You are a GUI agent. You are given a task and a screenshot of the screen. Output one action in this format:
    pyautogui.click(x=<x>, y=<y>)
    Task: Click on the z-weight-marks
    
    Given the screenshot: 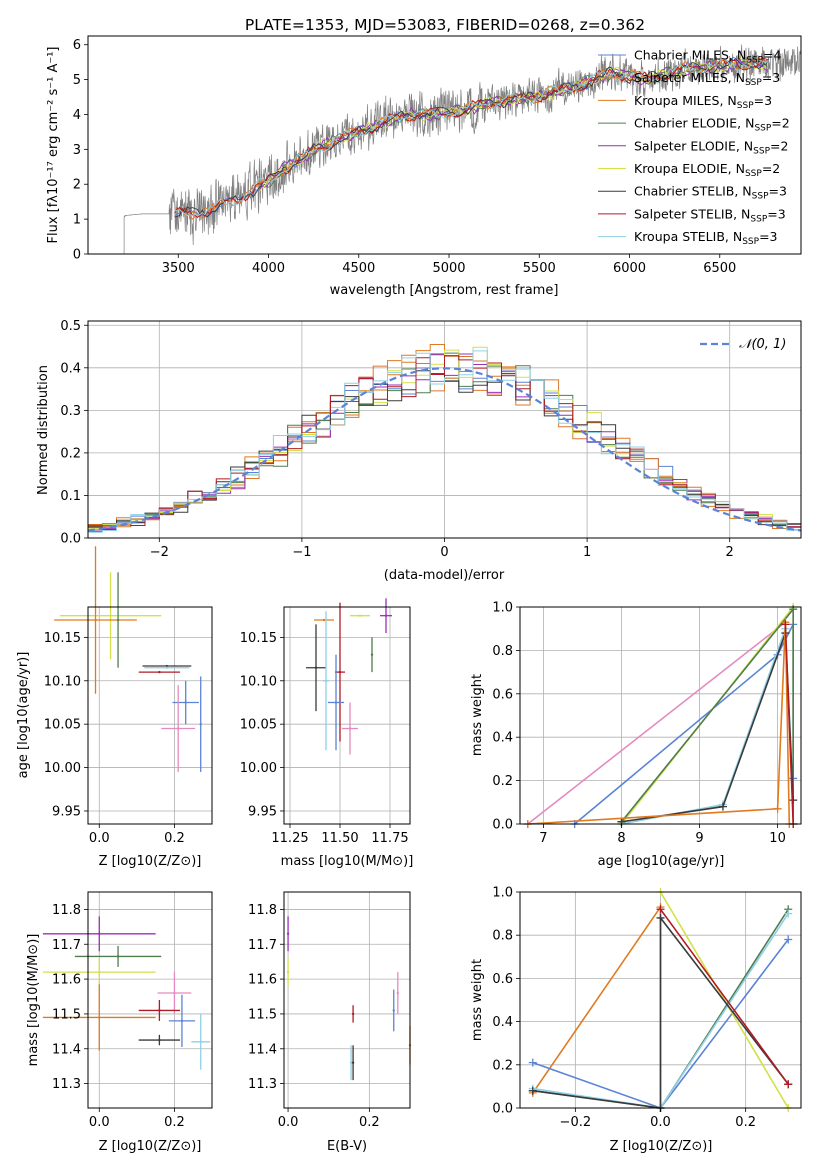 What is the action you would take?
    pyautogui.click(x=660, y=1000)
    